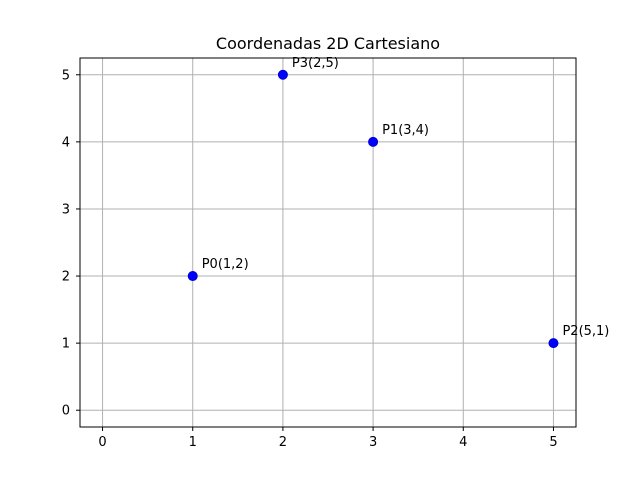 The width and height of the screenshot is (640, 480). I want to click on y-tick-label: 4, so click(66, 142).